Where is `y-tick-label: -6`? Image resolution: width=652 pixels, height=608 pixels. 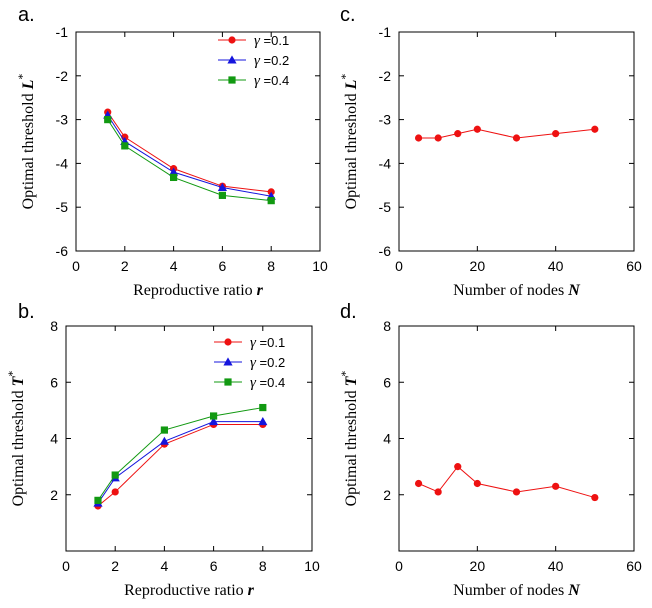
y-tick-label: -6 is located at coordinates (62, 251).